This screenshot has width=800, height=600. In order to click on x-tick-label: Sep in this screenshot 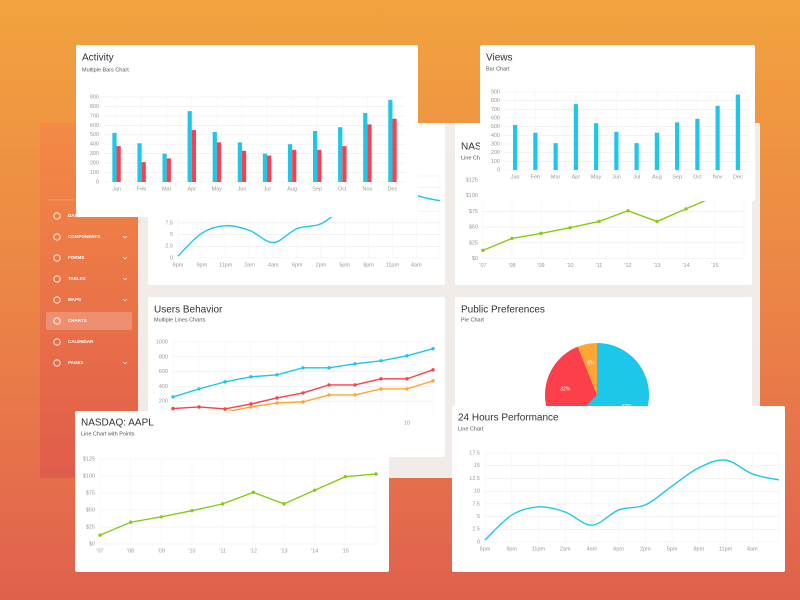, I will do `click(317, 189)`.